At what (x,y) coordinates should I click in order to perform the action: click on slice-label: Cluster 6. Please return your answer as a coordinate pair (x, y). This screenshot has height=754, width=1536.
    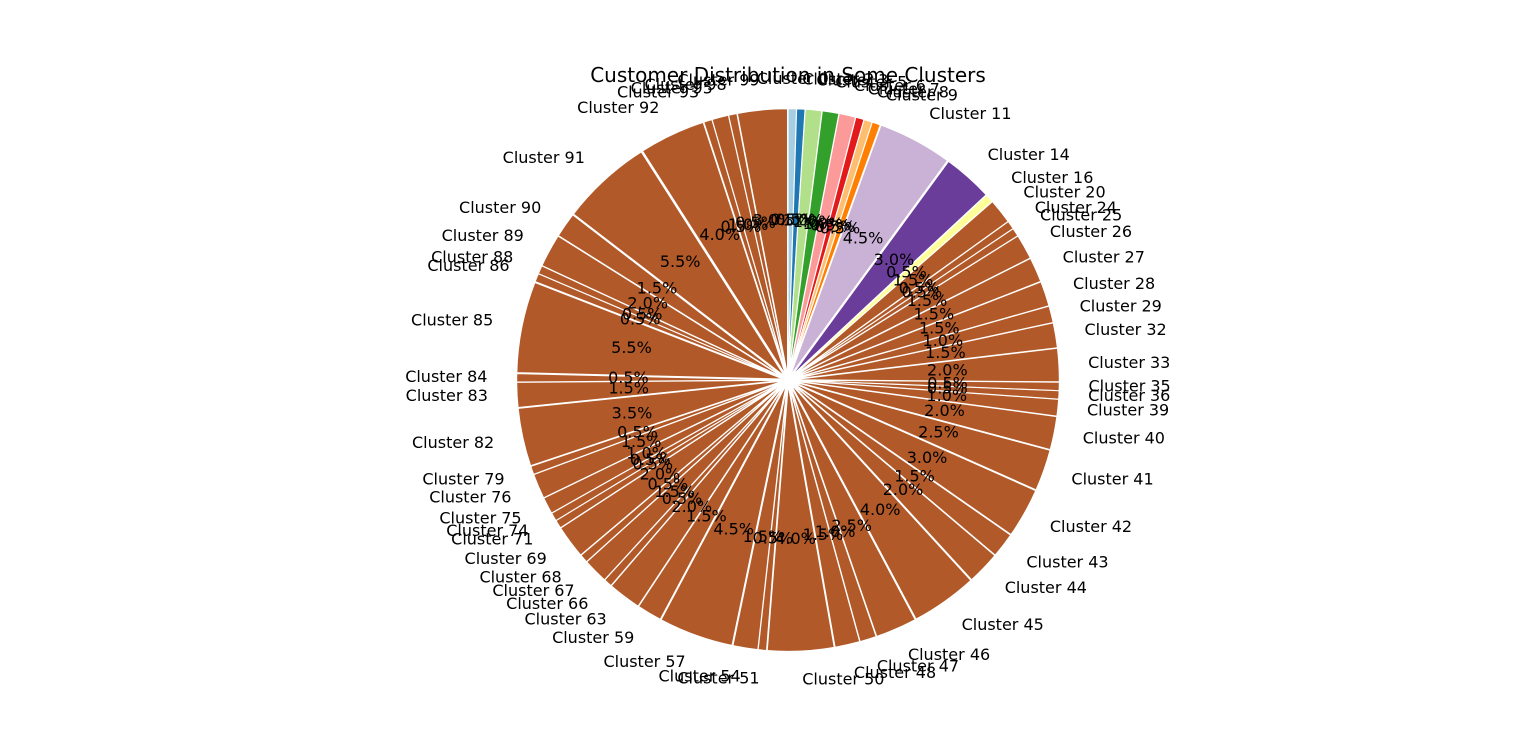
    Looking at the image, I should click on (890, 85).